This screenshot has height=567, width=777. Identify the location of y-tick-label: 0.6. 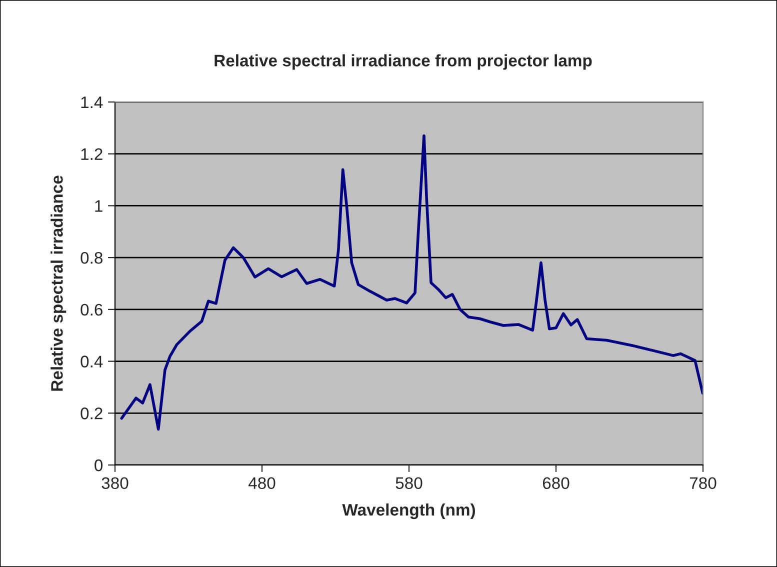
(91, 310).